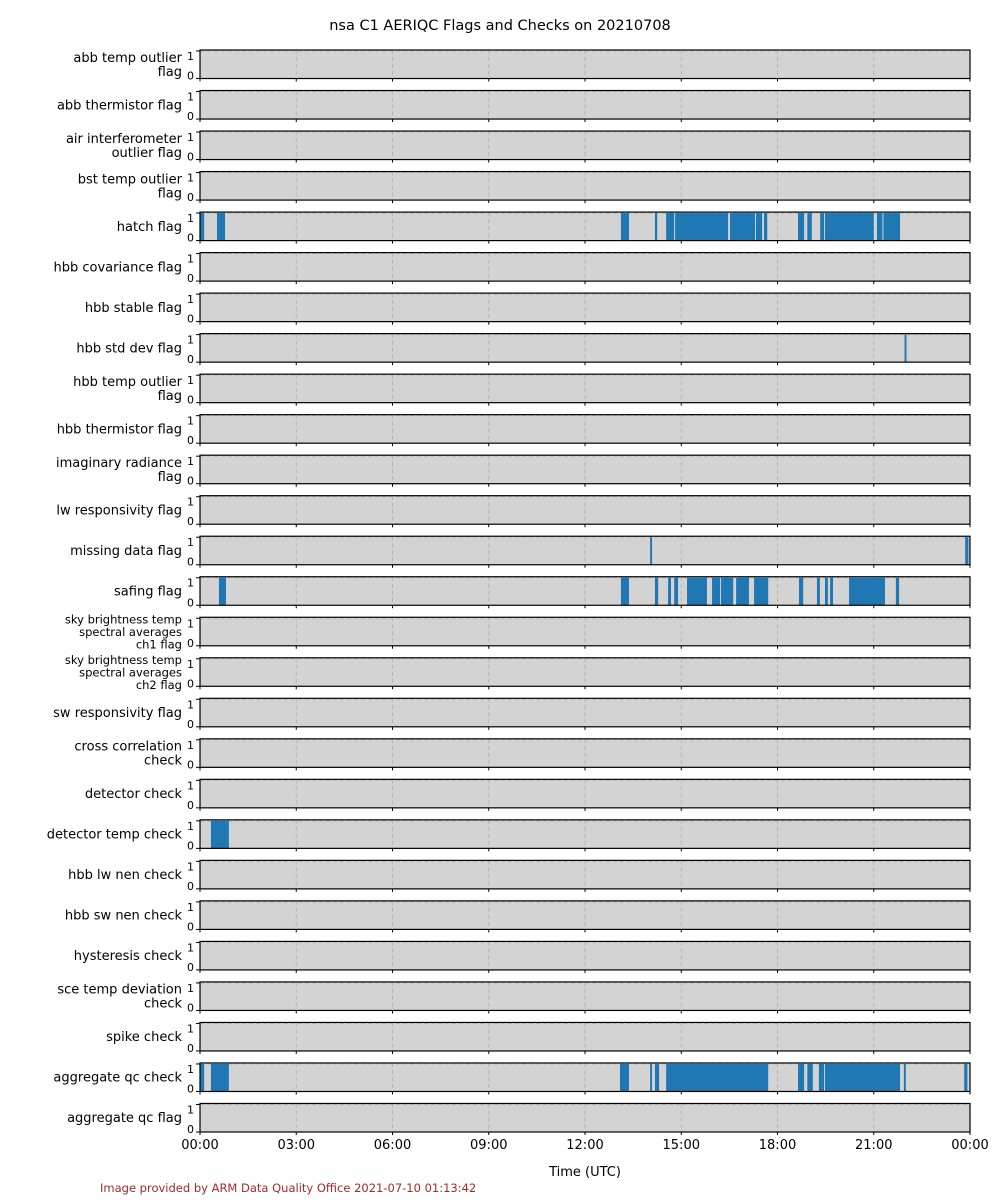  I want to click on panel-safing-flag: 1 0 safing flag, so click(542, 592).